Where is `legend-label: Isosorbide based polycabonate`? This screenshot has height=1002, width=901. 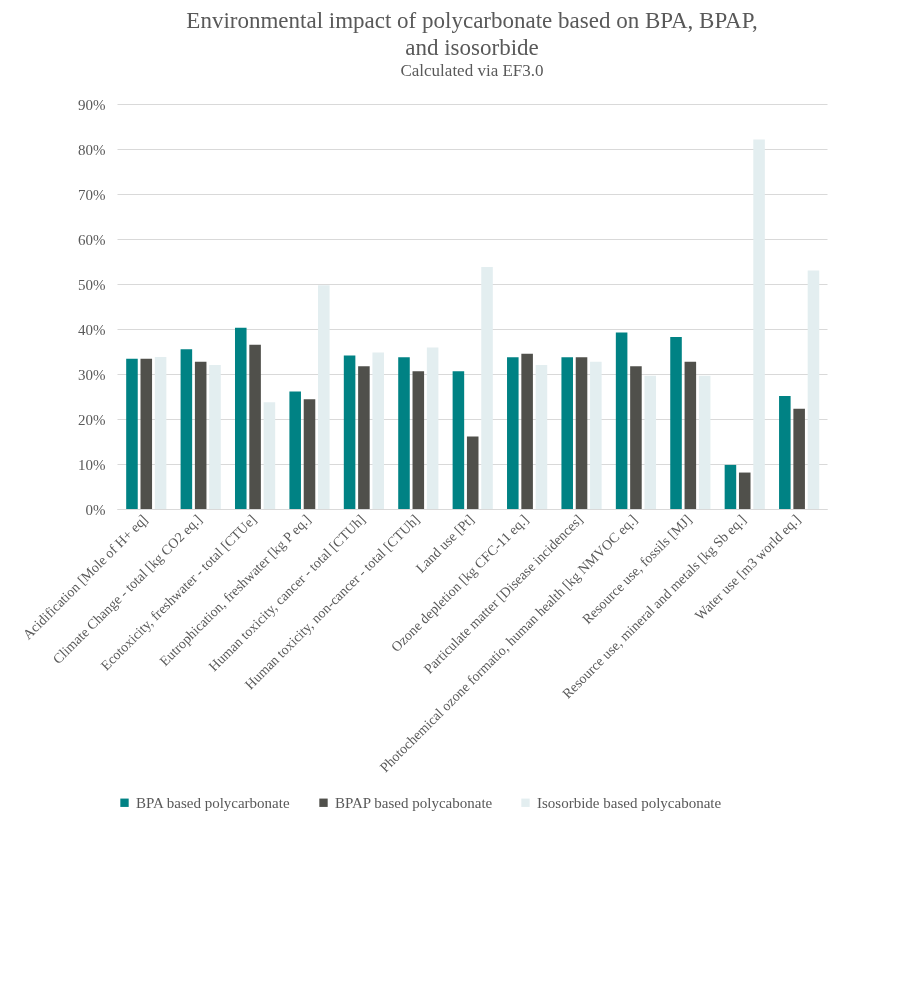
legend-label: Isosorbide based polycabonate is located at coordinates (629, 802).